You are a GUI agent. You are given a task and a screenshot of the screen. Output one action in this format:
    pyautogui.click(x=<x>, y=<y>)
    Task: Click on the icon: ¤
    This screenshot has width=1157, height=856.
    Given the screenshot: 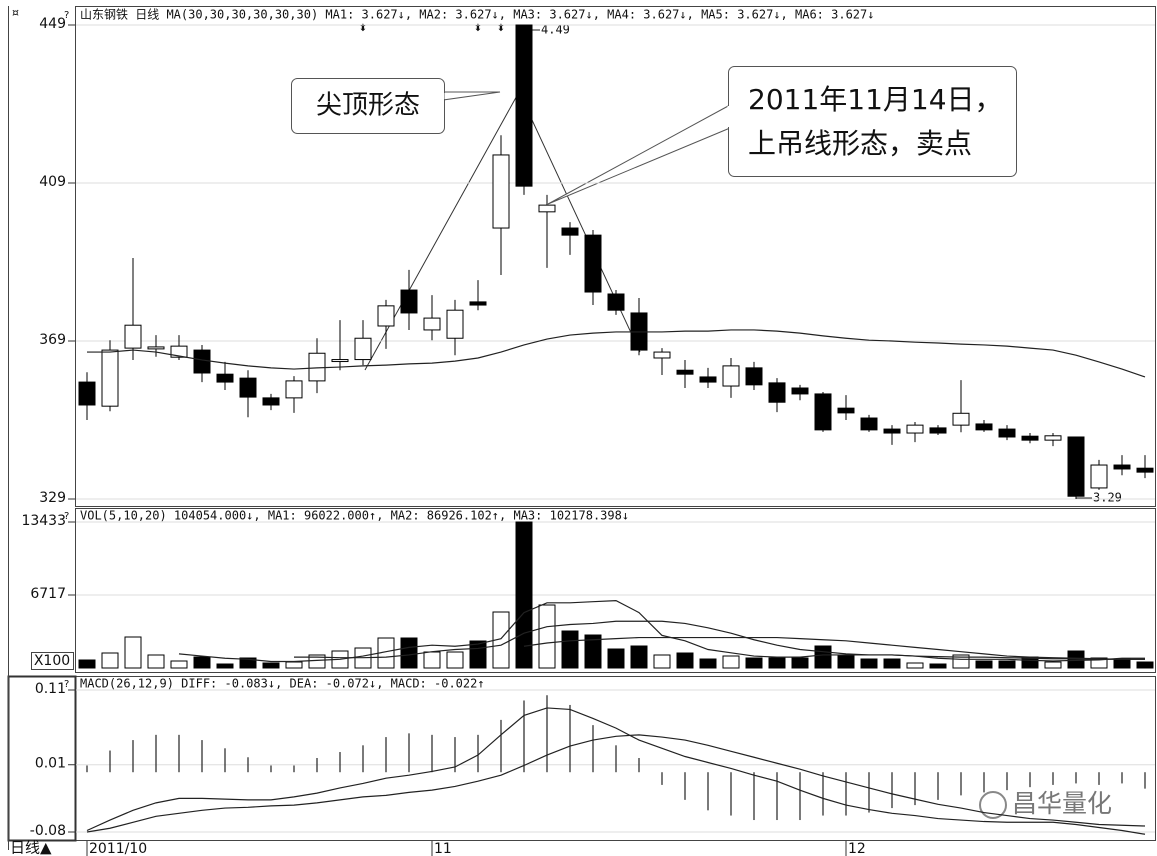 What is the action you would take?
    pyautogui.click(x=15, y=12)
    